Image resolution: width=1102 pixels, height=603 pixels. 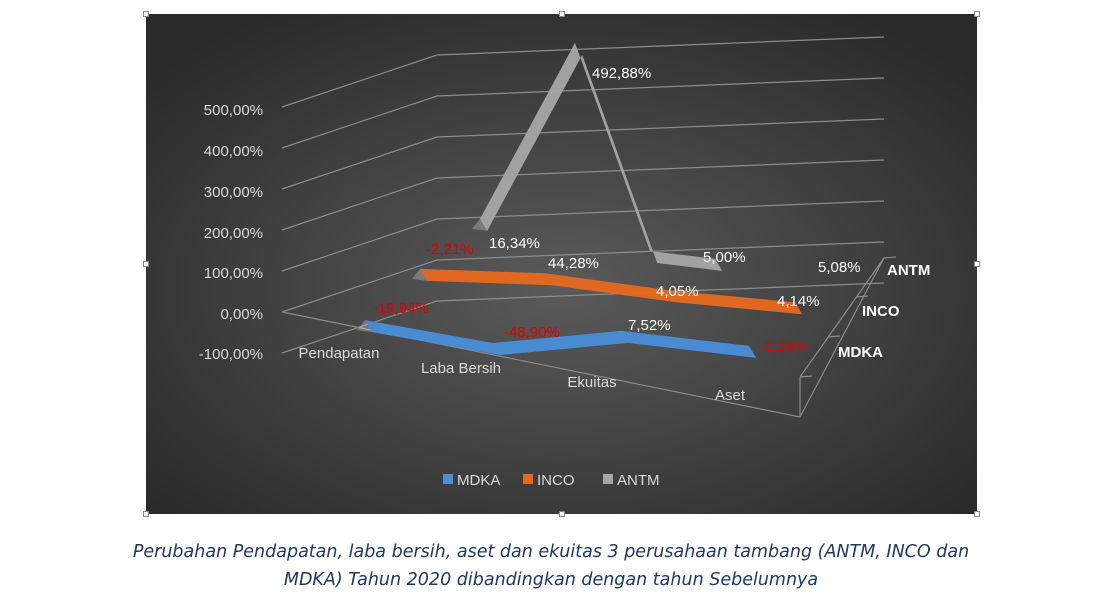 I want to click on selection-handle-middle-right, so click(x=977, y=264).